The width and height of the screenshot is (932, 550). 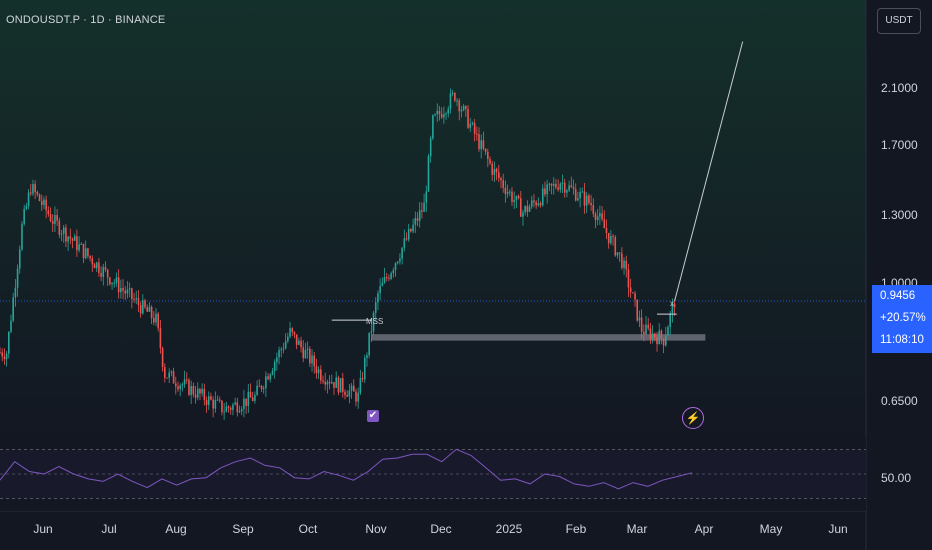 What do you see at coordinates (373, 416) in the screenshot?
I see `checkbox-icon: ✔` at bounding box center [373, 416].